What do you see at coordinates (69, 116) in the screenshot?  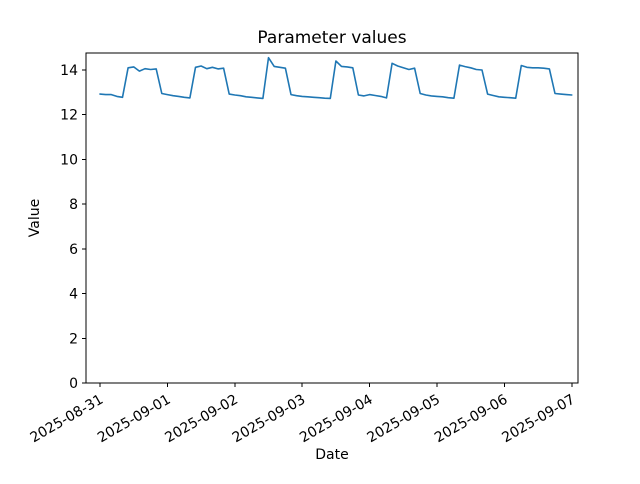 I see `y-tick-label: 12` at bounding box center [69, 116].